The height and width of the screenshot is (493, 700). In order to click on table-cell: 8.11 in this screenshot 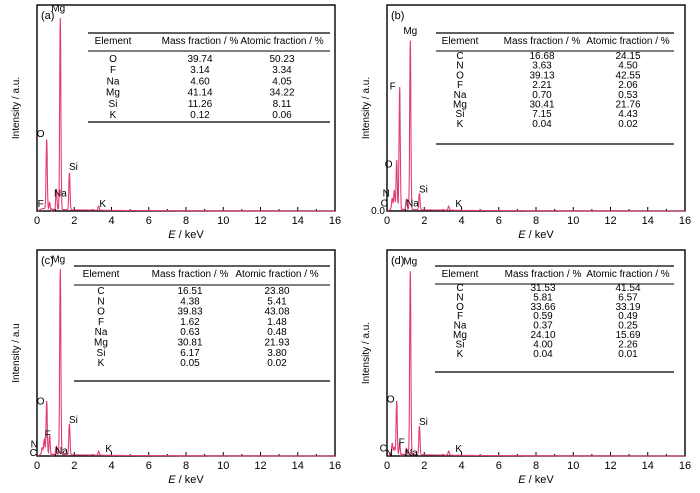, I will do `click(282, 104)`.